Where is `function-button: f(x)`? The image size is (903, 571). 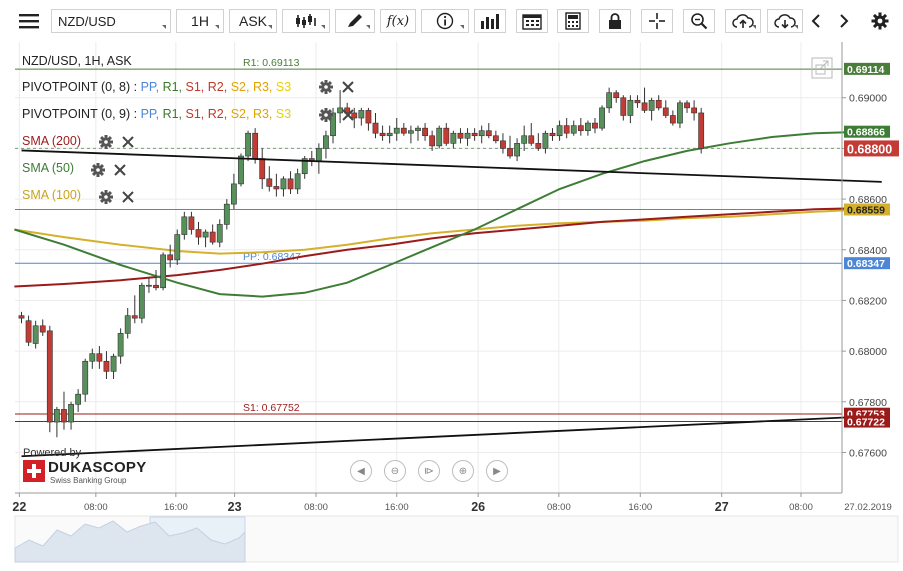
function-button: f(x) is located at coordinates (398, 21).